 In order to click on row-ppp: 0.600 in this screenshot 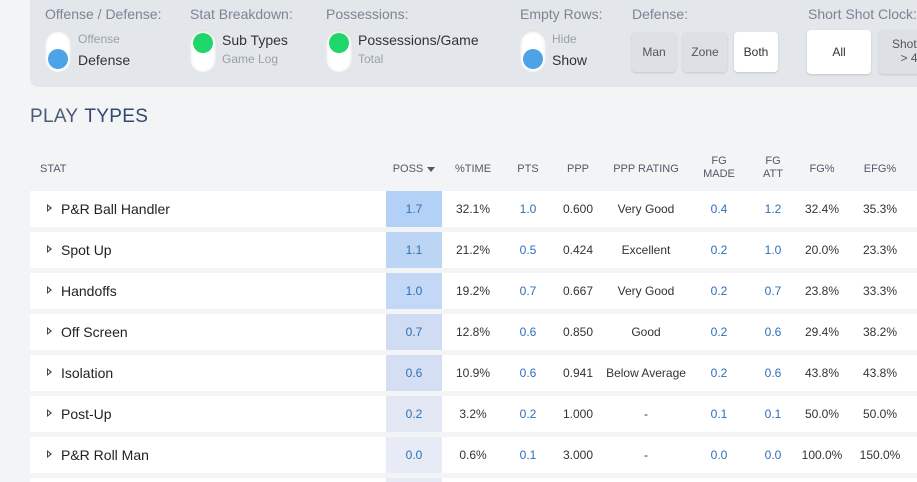, I will do `click(578, 209)`.